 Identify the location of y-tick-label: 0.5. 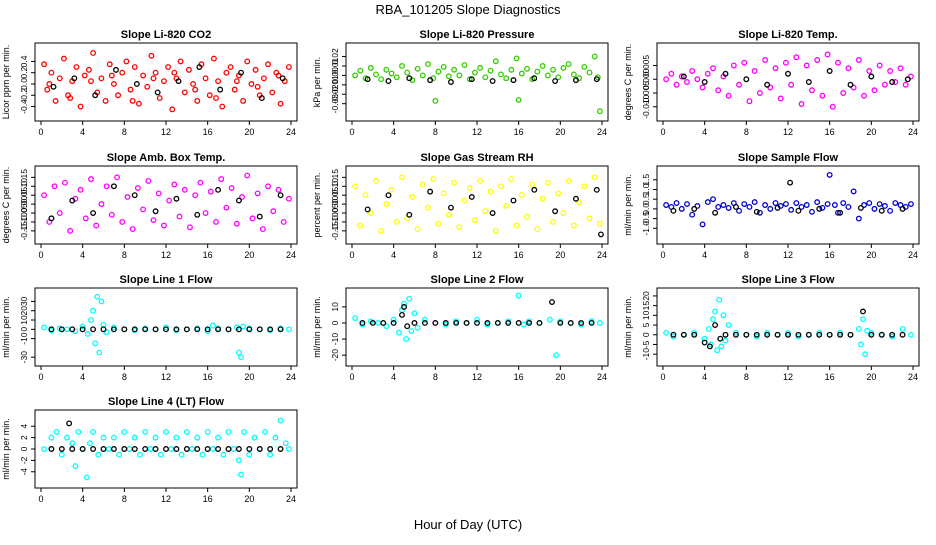
(646, 199).